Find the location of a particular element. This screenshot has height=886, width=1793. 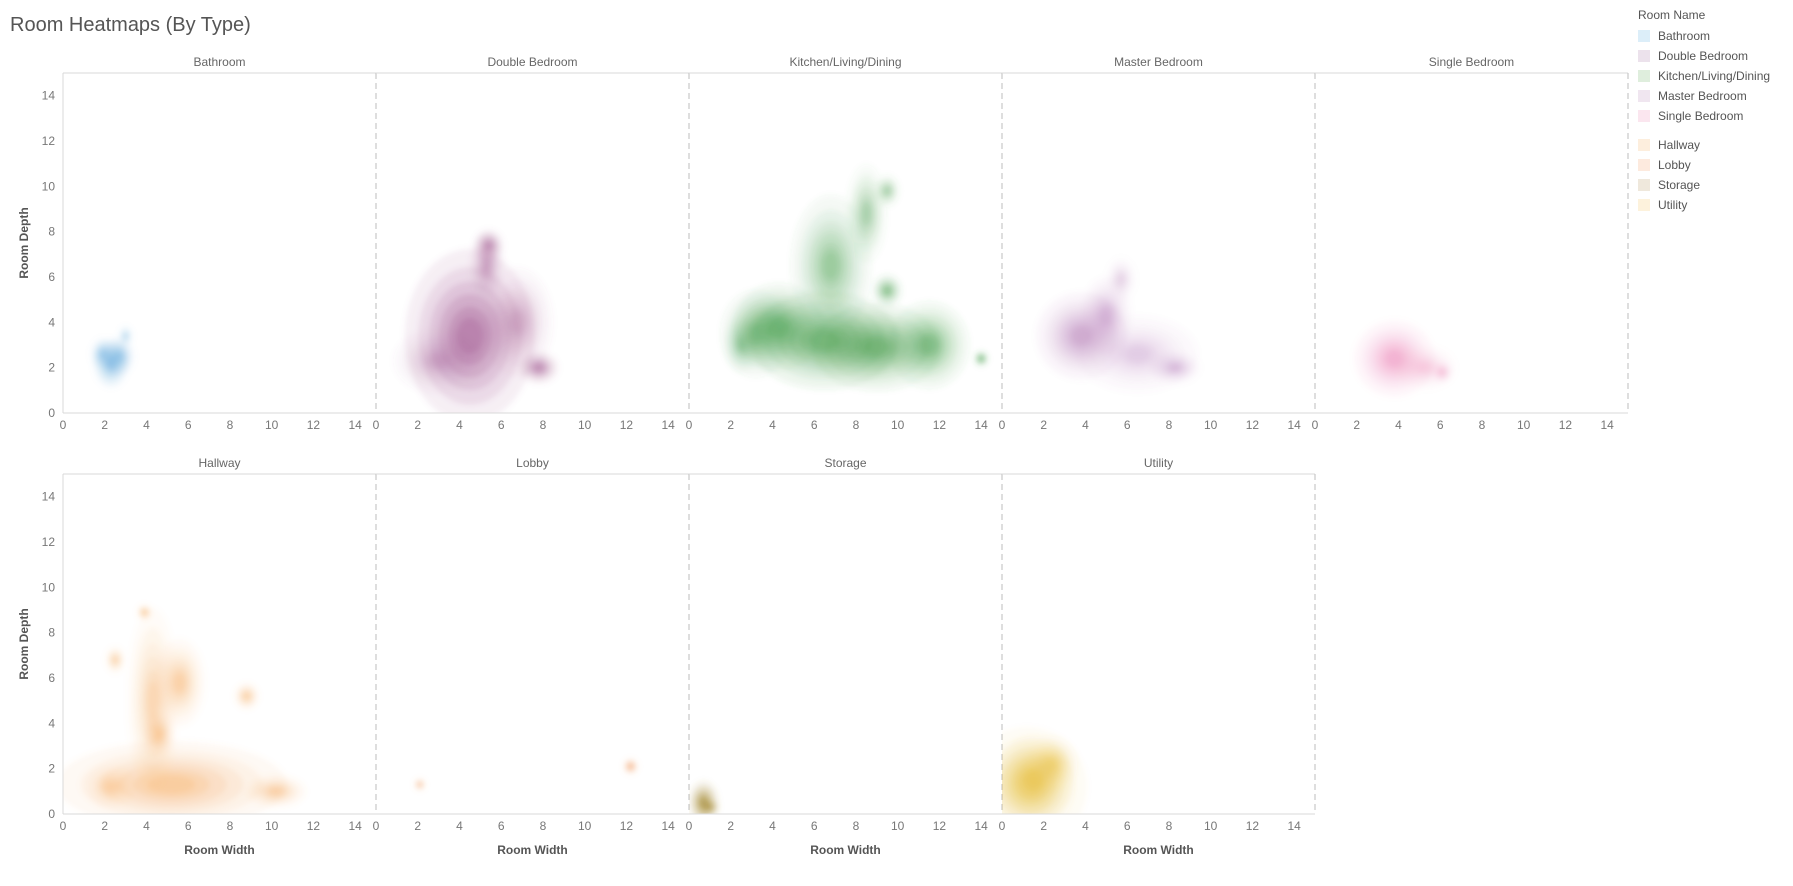

legend-label: Double Bedroom is located at coordinates (1703, 56).